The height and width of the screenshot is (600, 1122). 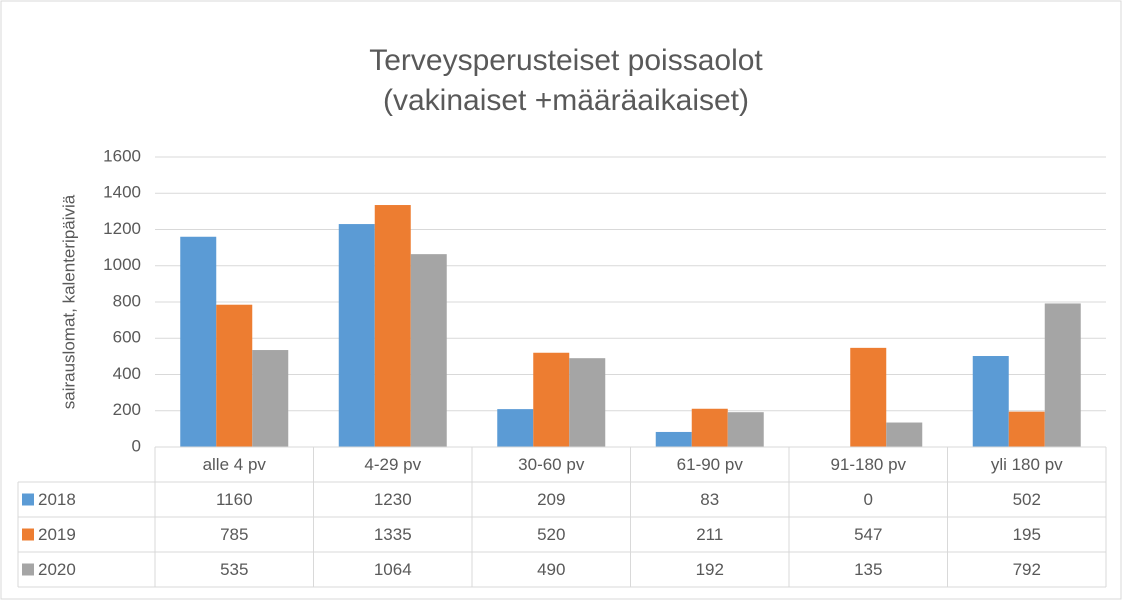 What do you see at coordinates (393, 569) in the screenshot?
I see `table-value: 1064` at bounding box center [393, 569].